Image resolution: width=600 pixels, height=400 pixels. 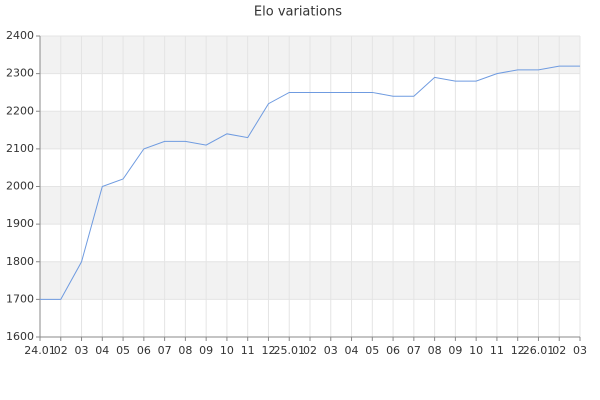 What do you see at coordinates (289, 350) in the screenshot?
I see `x-tick-label: 25.01` at bounding box center [289, 350].